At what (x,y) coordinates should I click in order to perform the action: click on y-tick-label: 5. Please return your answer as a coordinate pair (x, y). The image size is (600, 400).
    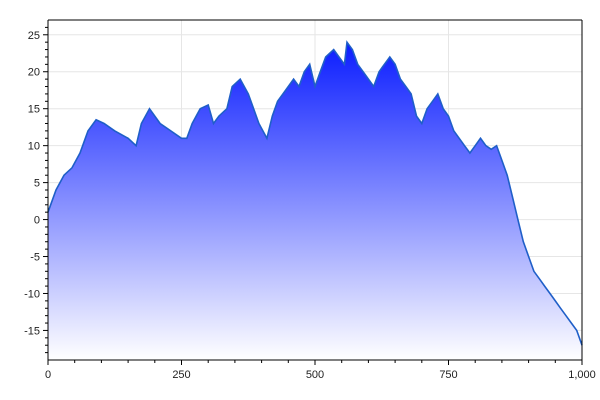
    Looking at the image, I should click on (37, 184).